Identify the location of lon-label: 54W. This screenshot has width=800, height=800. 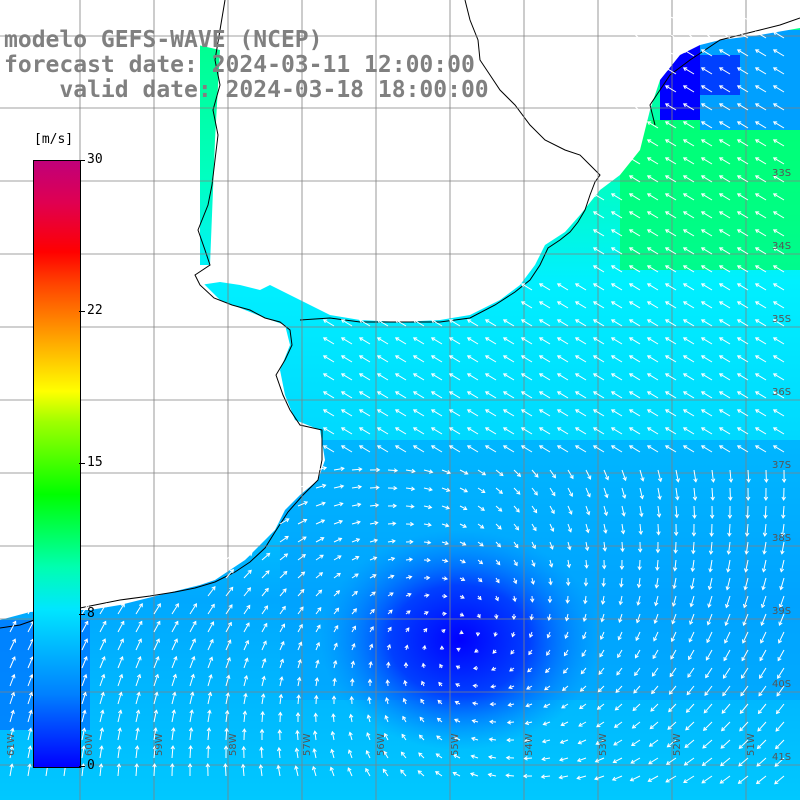
(529, 744).